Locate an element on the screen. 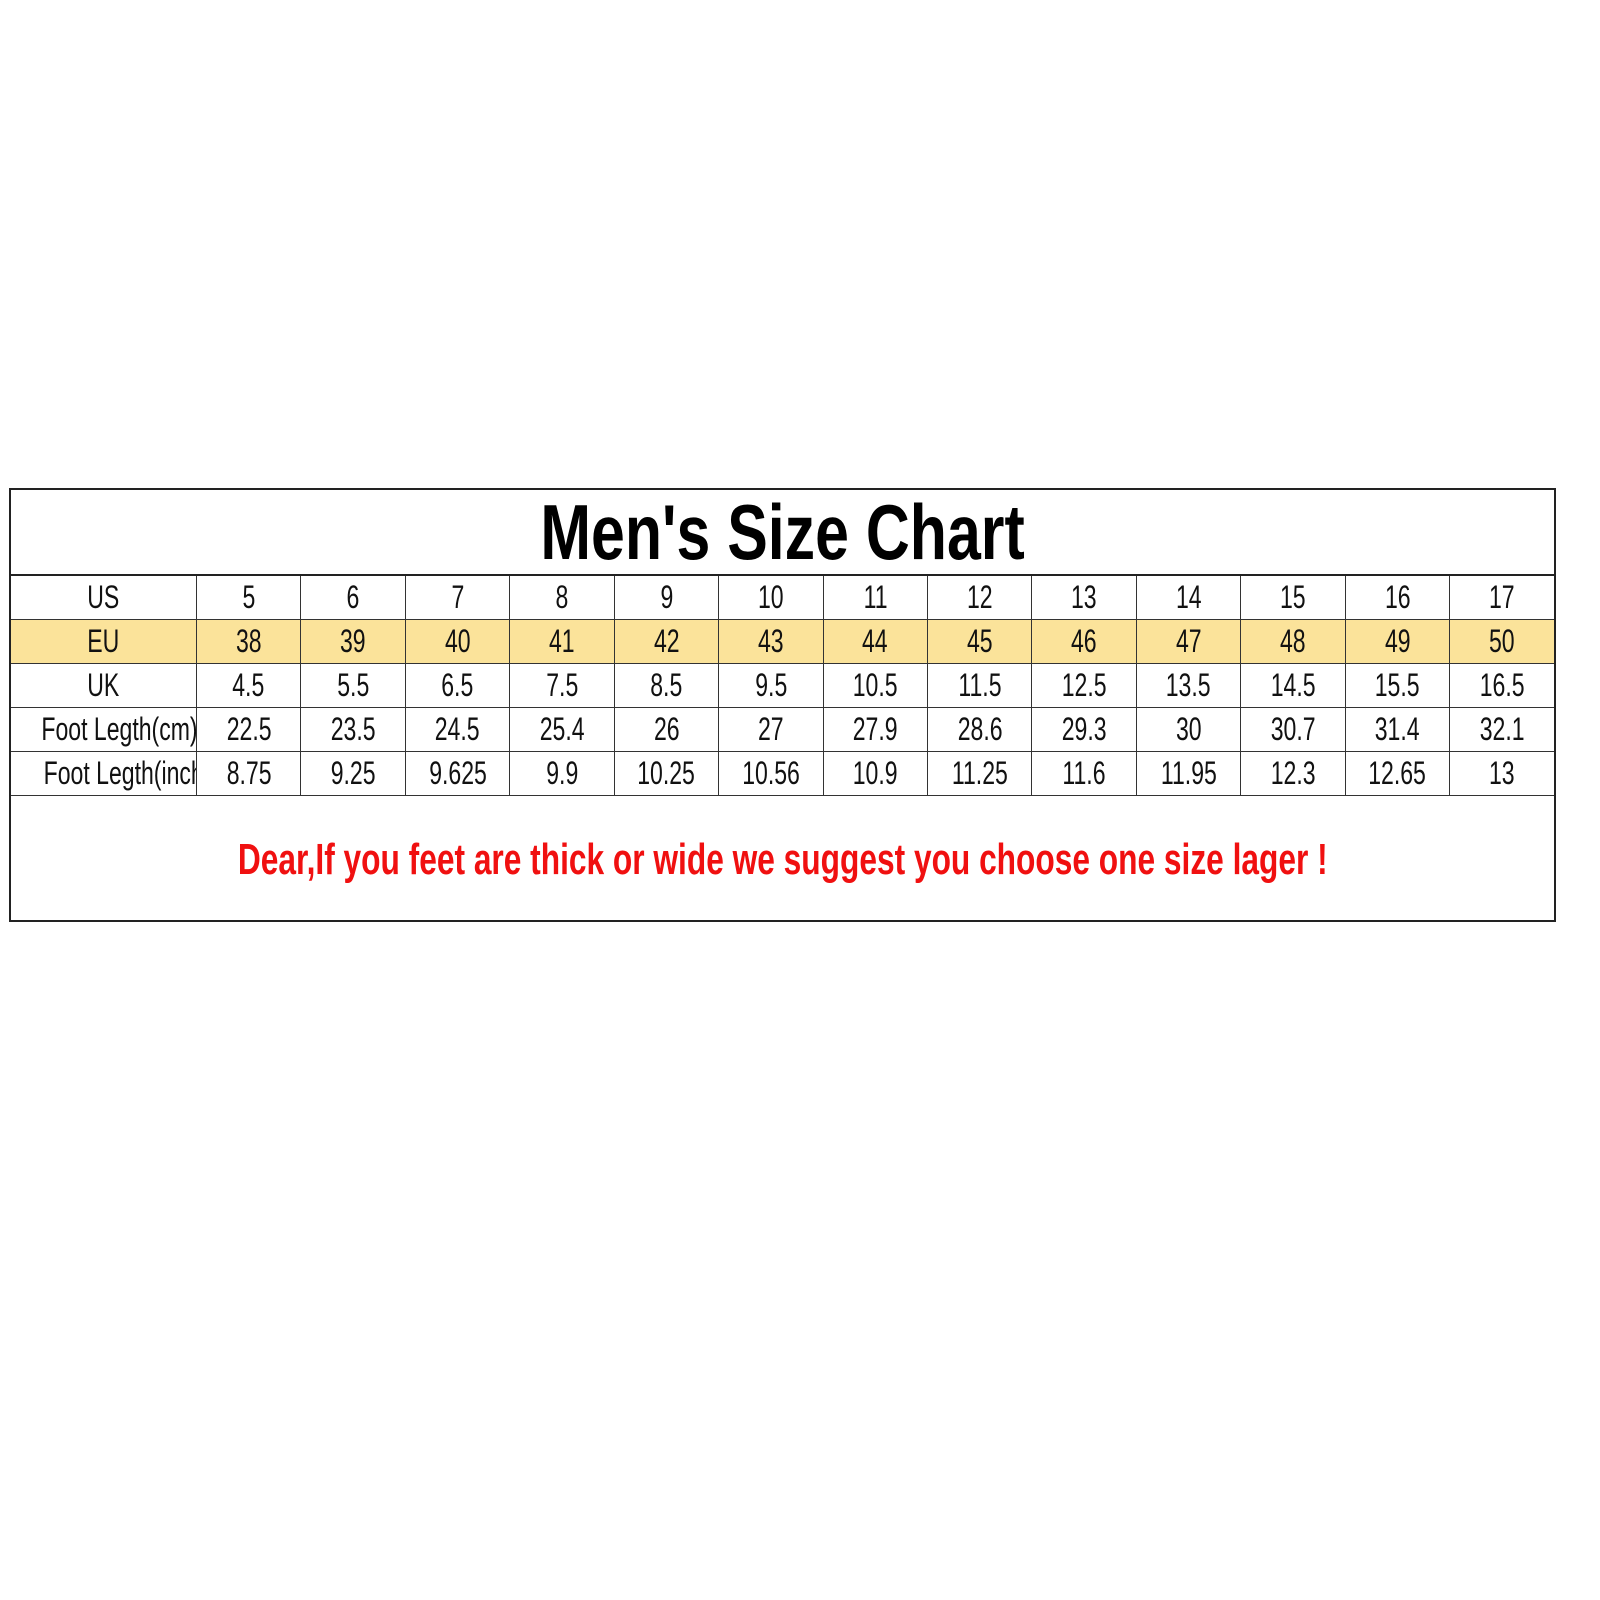  size-cell: 9.625 is located at coordinates (457, 773).